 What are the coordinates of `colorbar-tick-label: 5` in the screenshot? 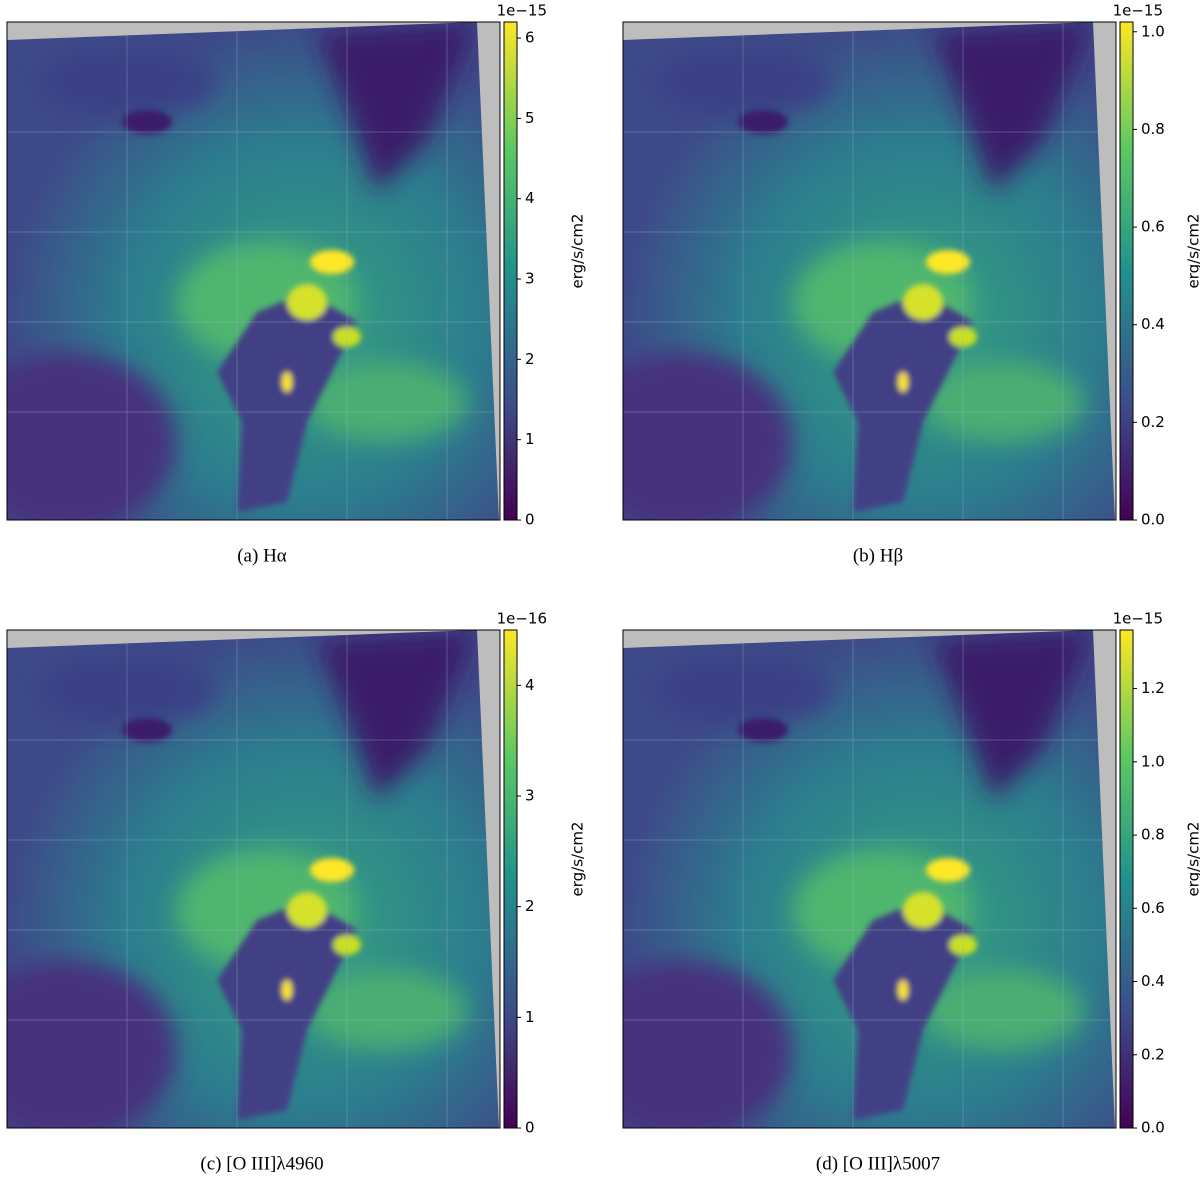 It's located at (530, 118).